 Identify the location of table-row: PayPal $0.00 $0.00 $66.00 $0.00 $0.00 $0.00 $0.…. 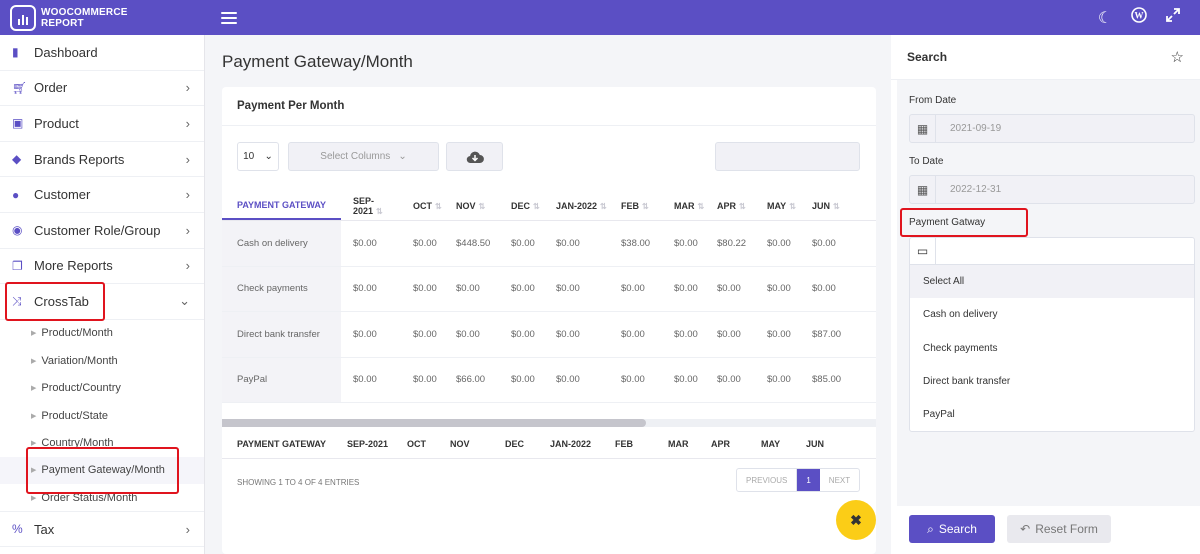
(549, 380).